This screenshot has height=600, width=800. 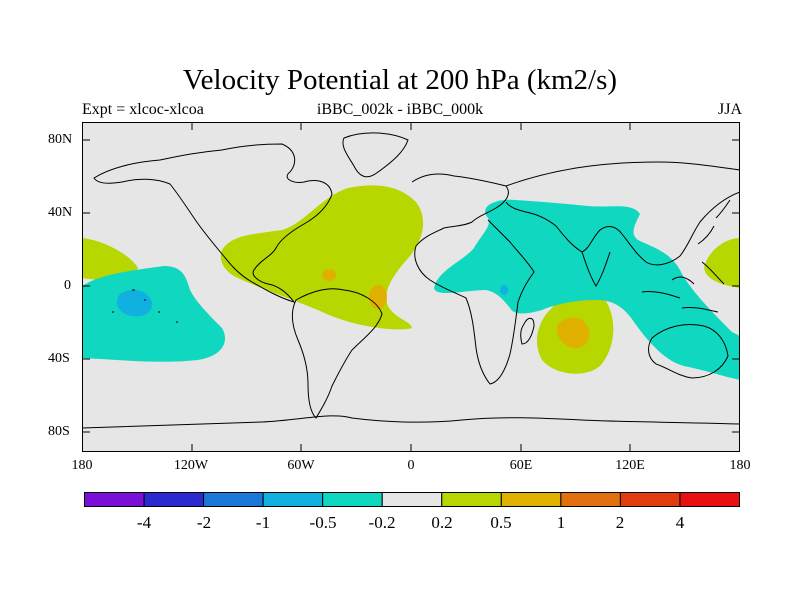 I want to click on lon-label-60e: 60E, so click(x=521, y=465).